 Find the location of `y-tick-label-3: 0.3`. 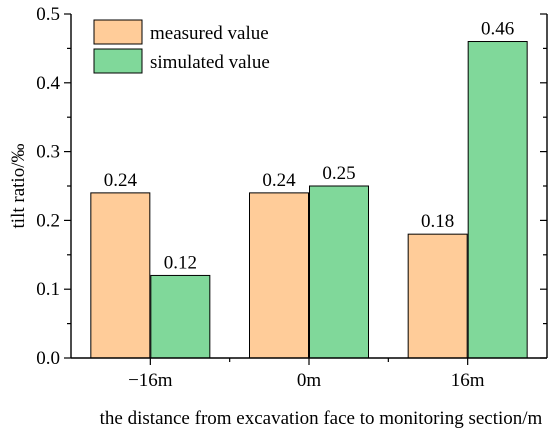

y-tick-label-3: 0.3 is located at coordinates (48, 152).